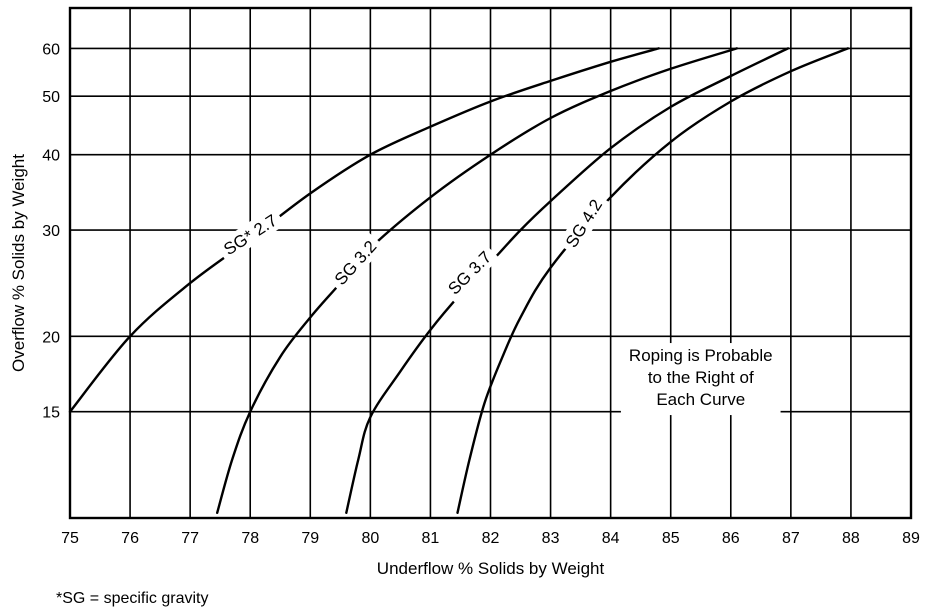 This screenshot has height=613, width=932. What do you see at coordinates (130, 538) in the screenshot?
I see `x-tick-label: 76` at bounding box center [130, 538].